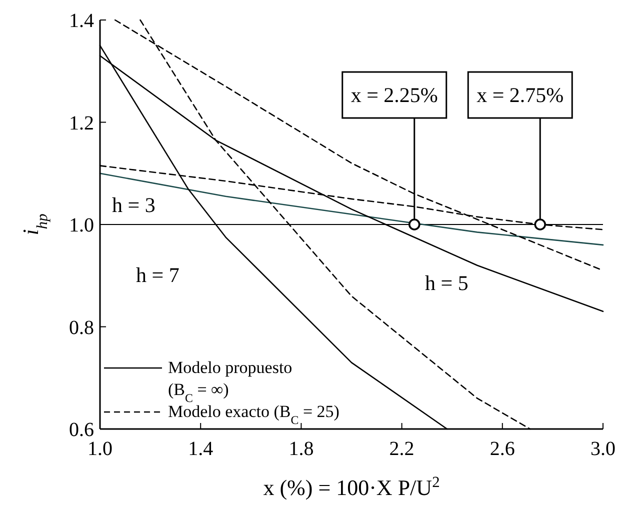 This screenshot has height=509, width=620. What do you see at coordinates (351, 209) in the screenshot?
I see `line-series` at bounding box center [351, 209].